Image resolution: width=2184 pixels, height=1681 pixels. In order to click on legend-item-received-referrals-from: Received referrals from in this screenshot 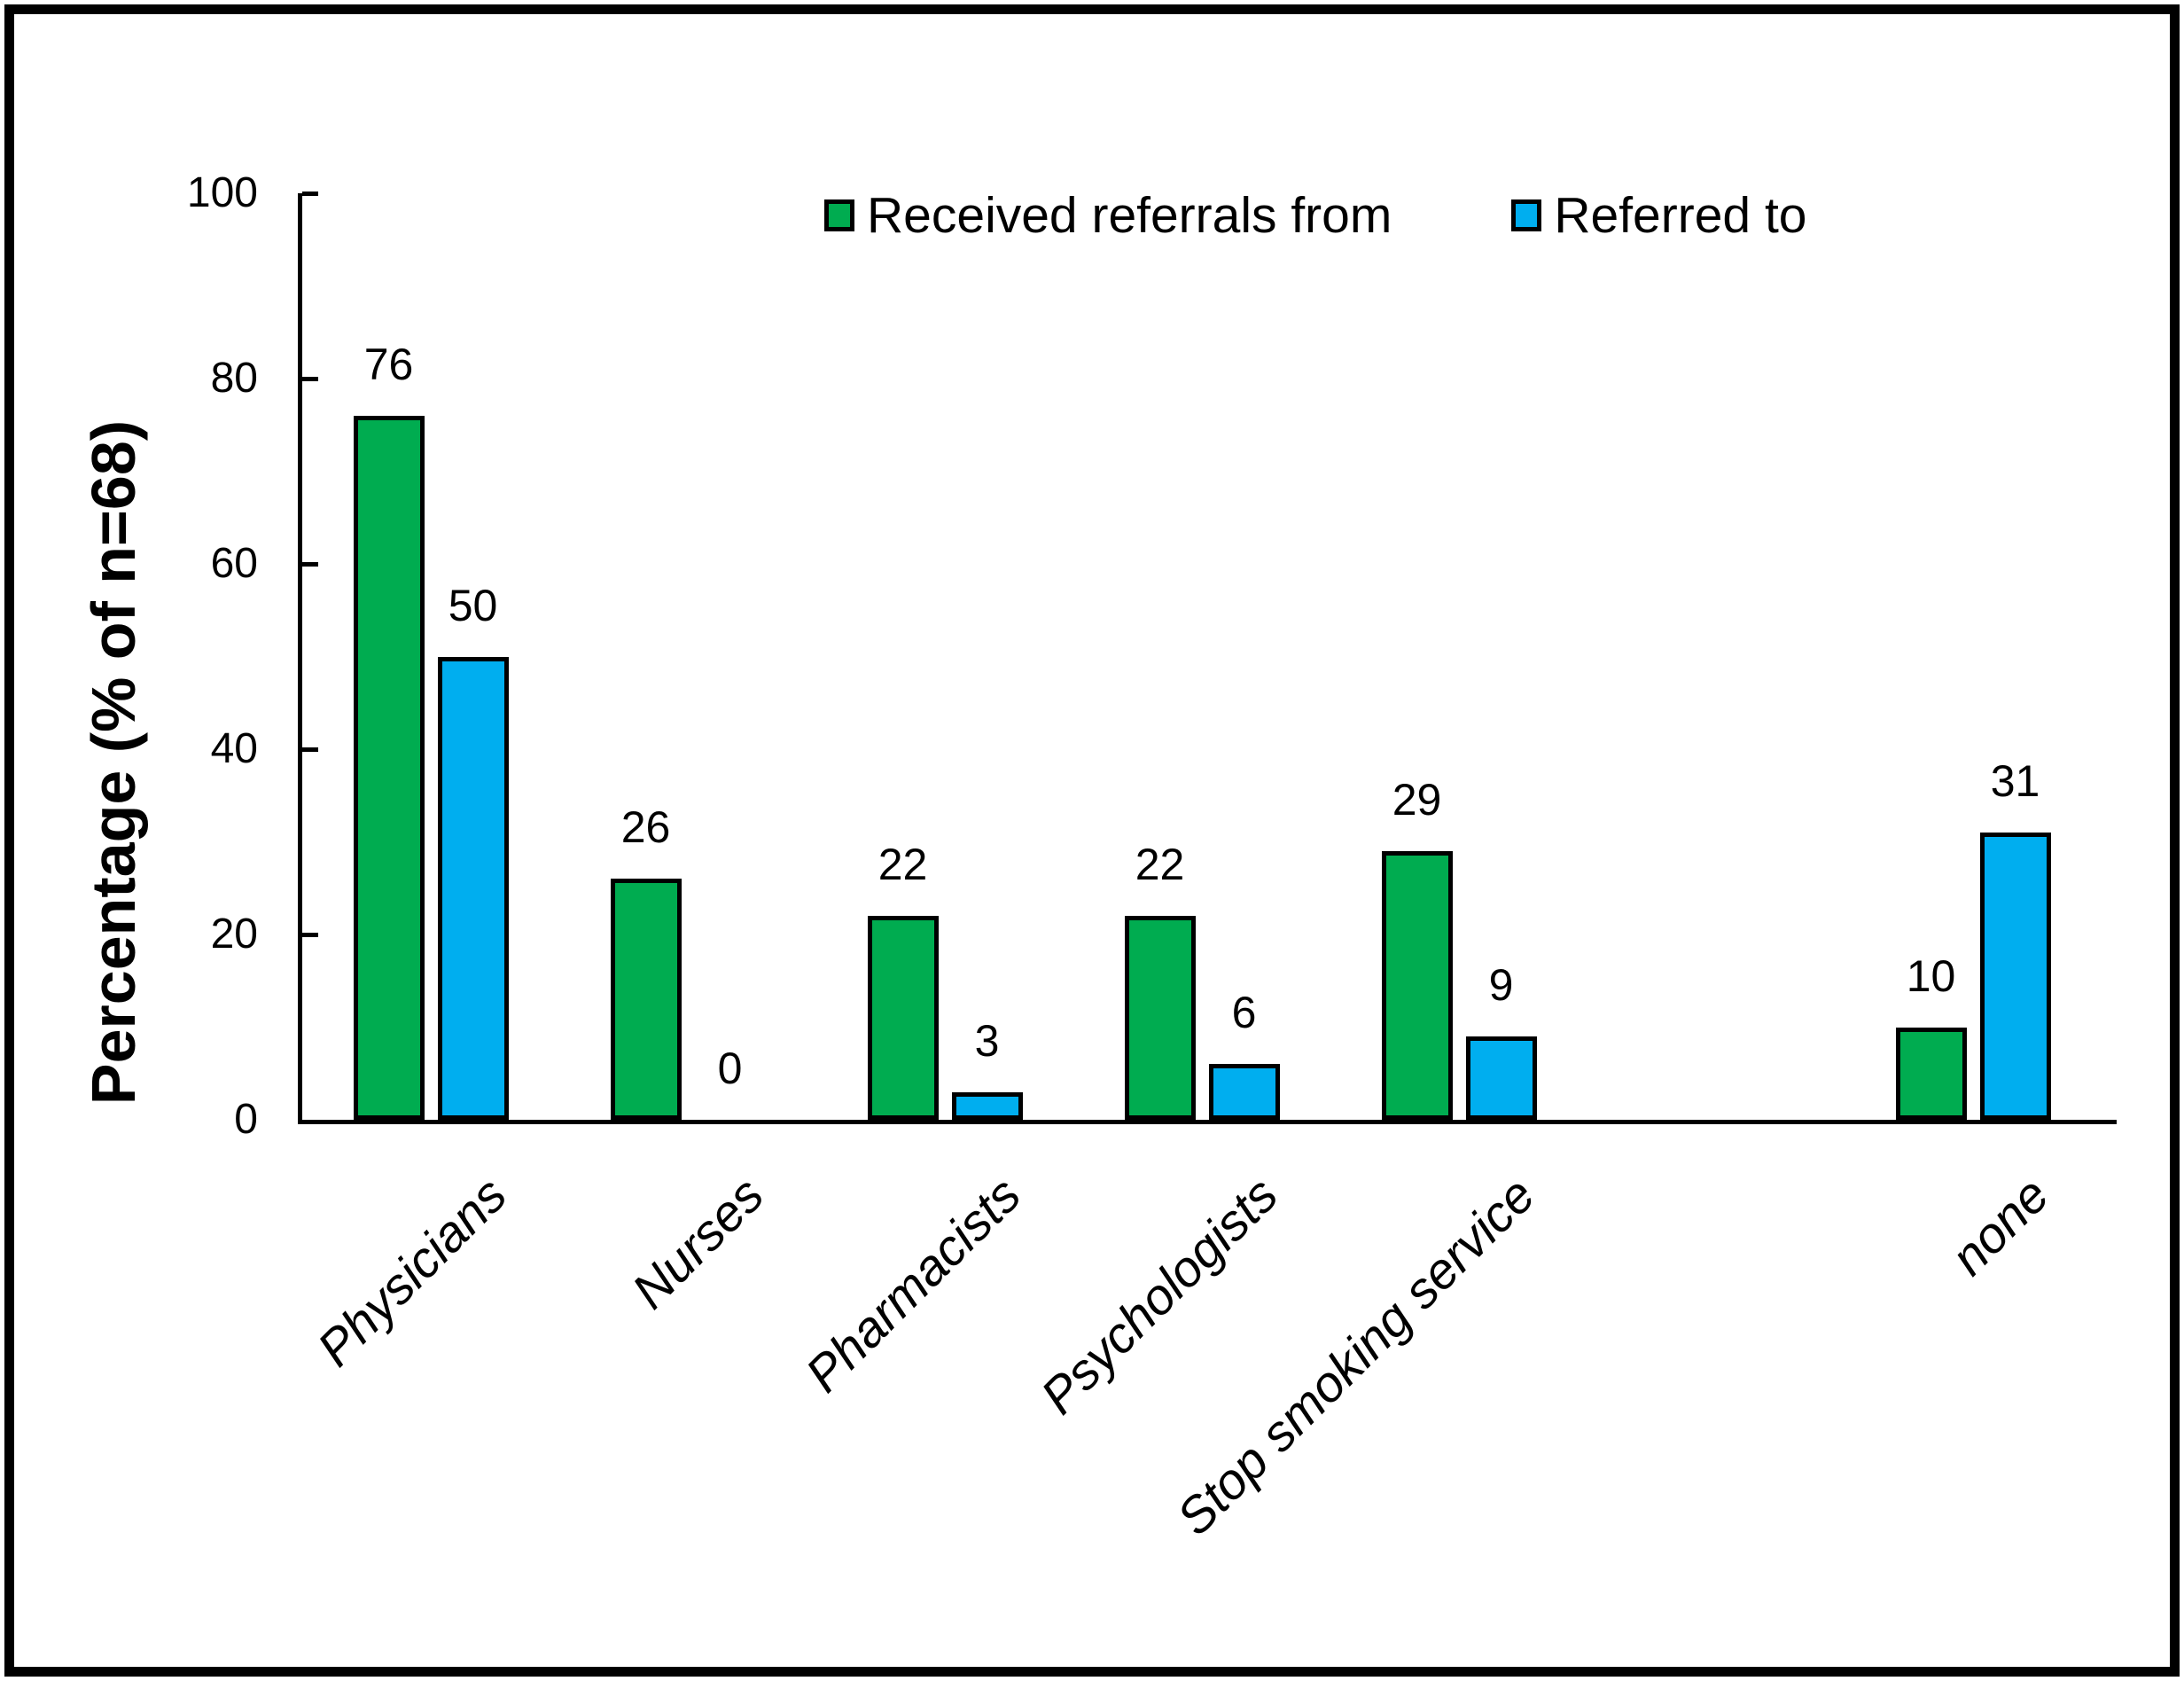, I will do `click(1108, 216)`.